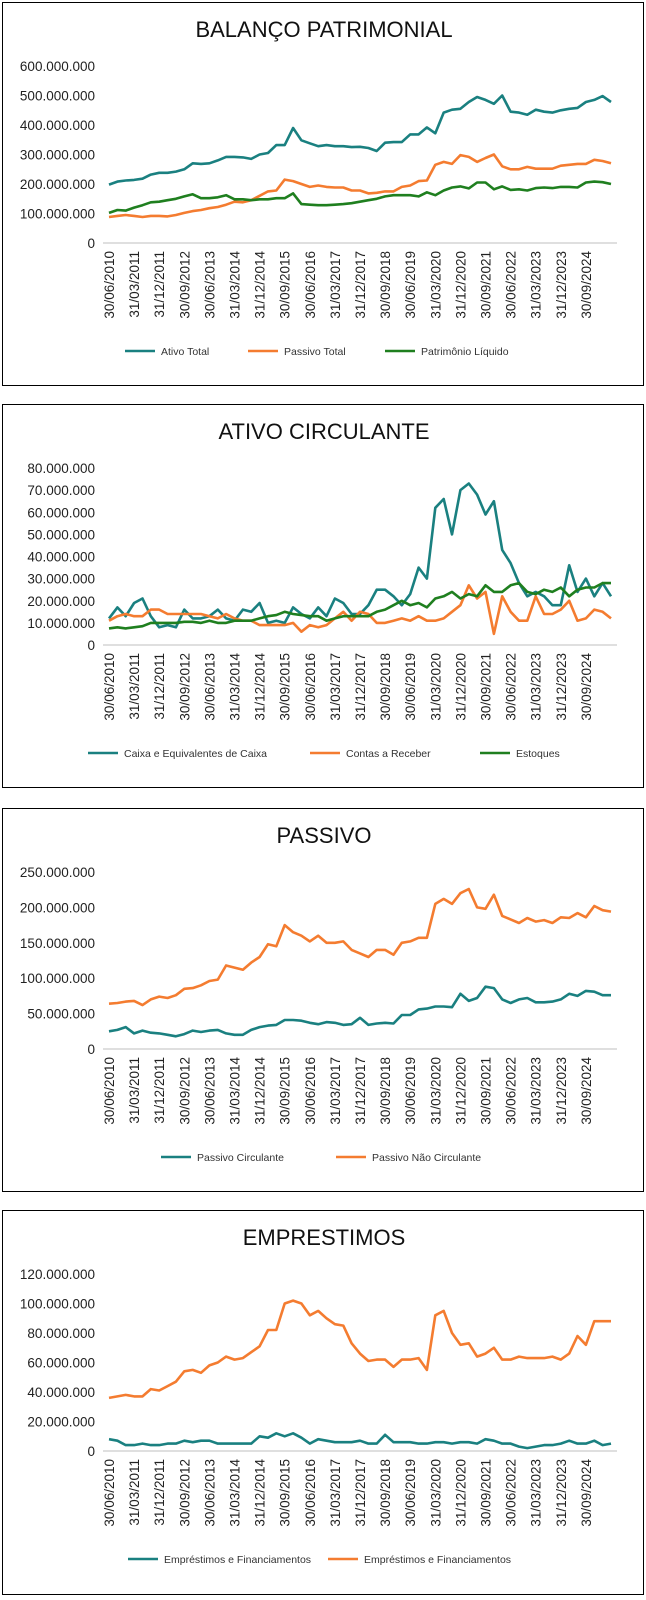 The width and height of the screenshot is (646, 1600). What do you see at coordinates (57, 96) in the screenshot?
I see `y-tick-label: 500.000.000` at bounding box center [57, 96].